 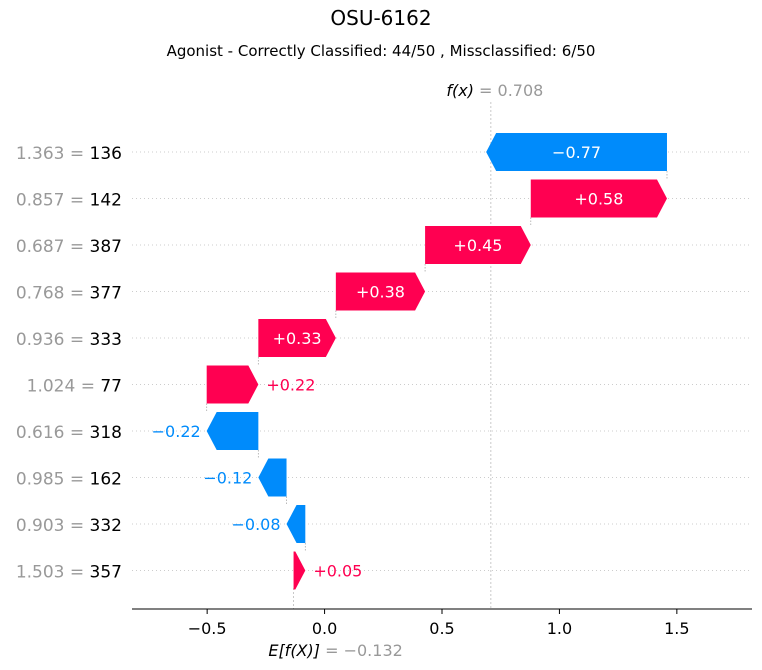 What do you see at coordinates (53, 247) in the screenshot?
I see `feature-value: 0.687 =` at bounding box center [53, 247].